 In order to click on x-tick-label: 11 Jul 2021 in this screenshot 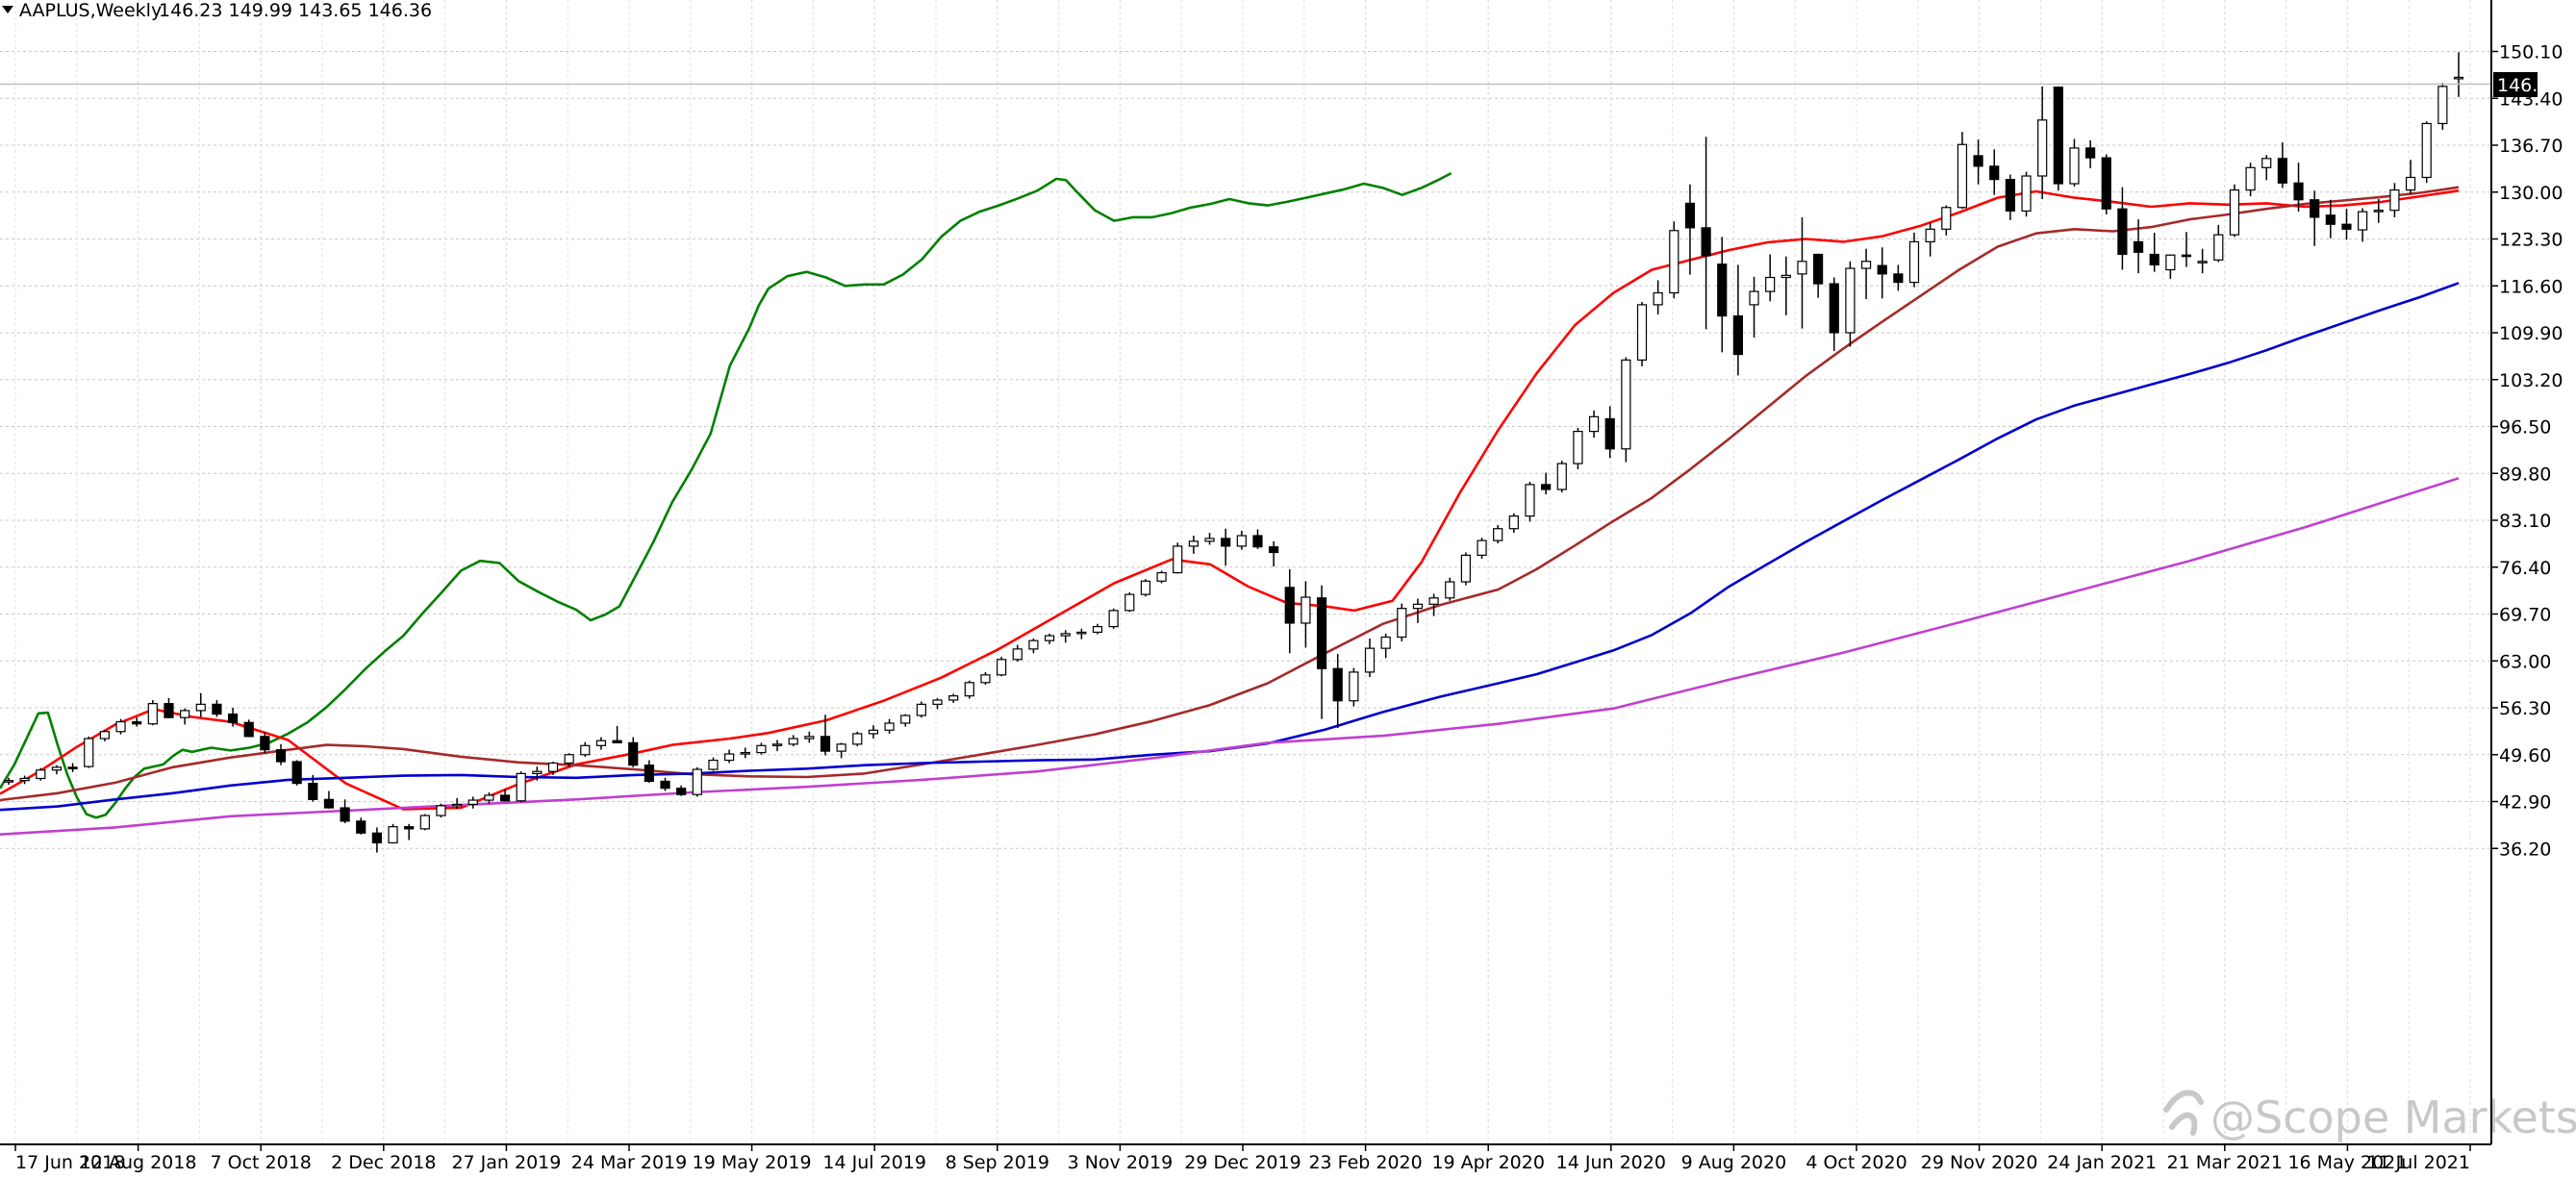, I will do `click(2418, 1162)`.